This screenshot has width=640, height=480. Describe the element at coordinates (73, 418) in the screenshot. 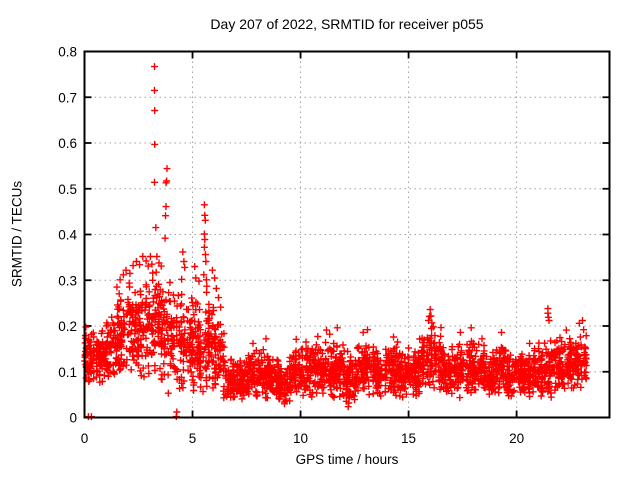

I see `y-tick-label: 0` at that location.